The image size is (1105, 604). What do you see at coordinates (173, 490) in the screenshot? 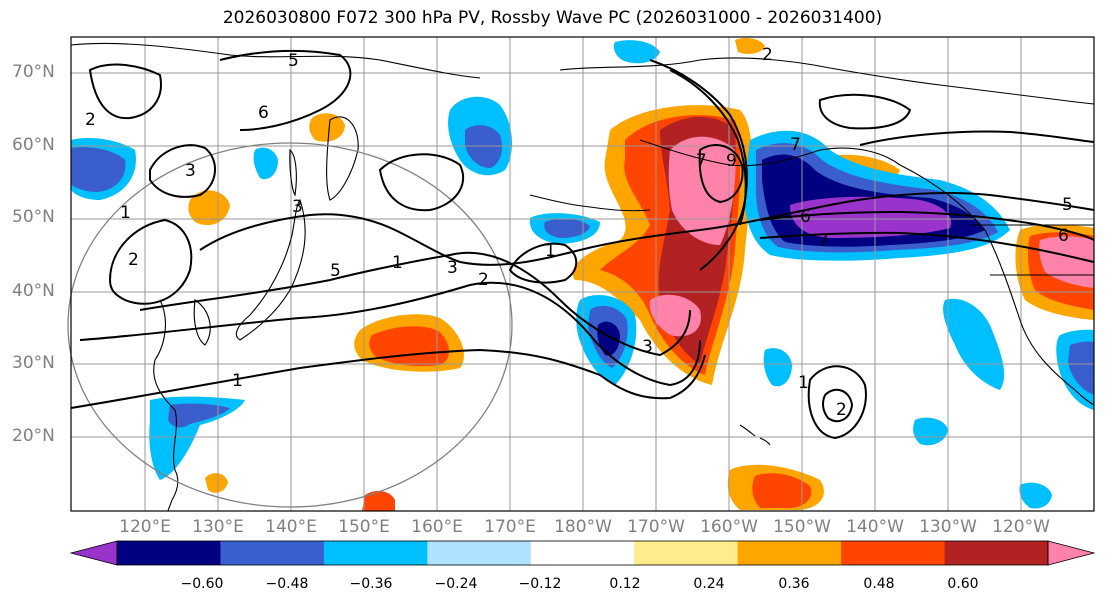
I see `coastline-philippines` at bounding box center [173, 490].